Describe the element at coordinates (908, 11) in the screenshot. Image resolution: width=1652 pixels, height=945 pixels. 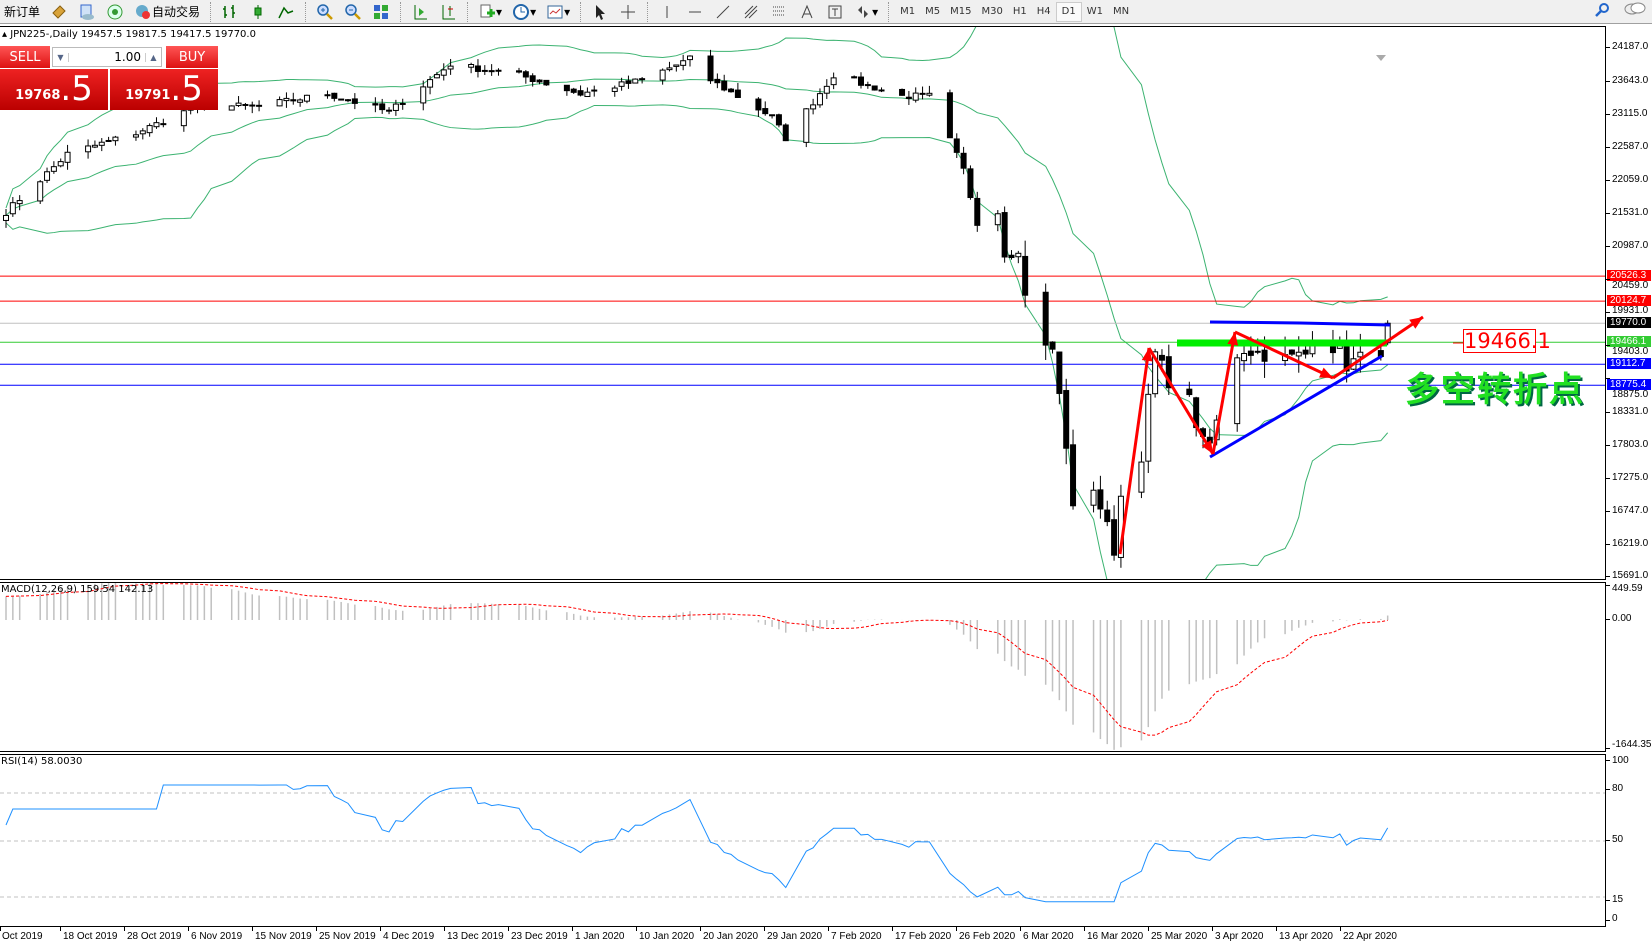
I see `timeframe-m1: M1` at that location.